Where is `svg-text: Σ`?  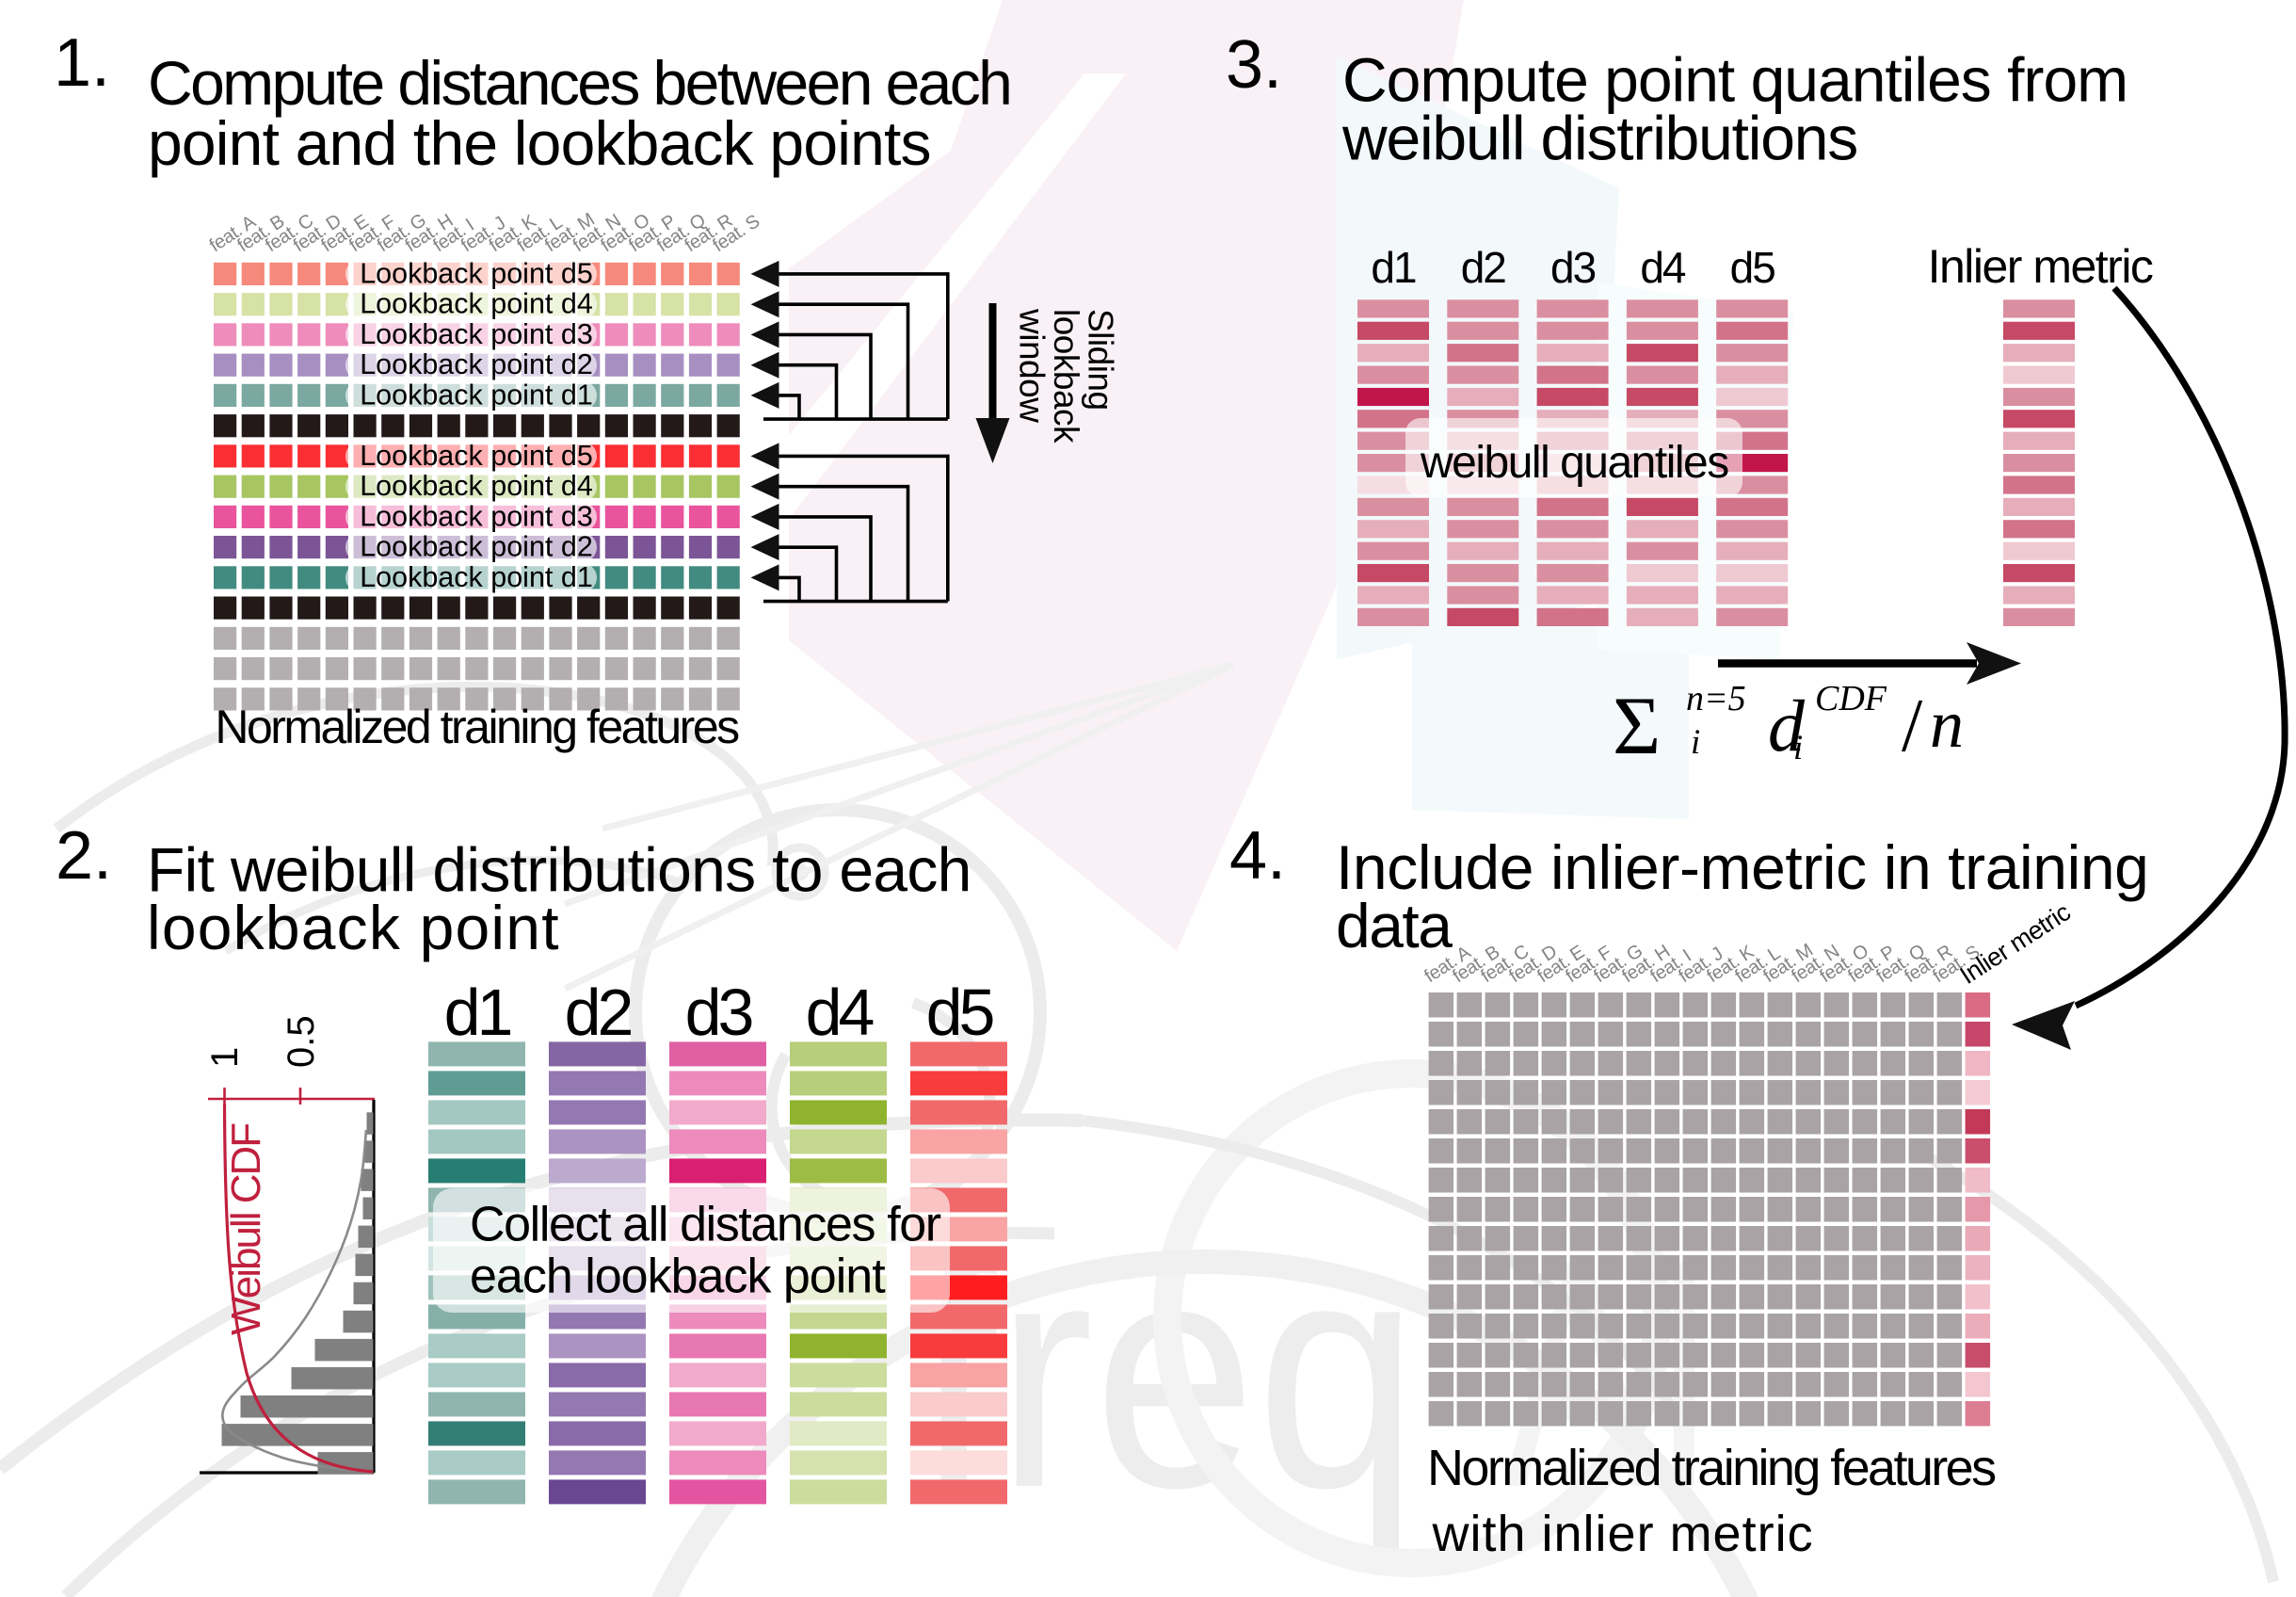 svg-text: Σ is located at coordinates (1637, 726).